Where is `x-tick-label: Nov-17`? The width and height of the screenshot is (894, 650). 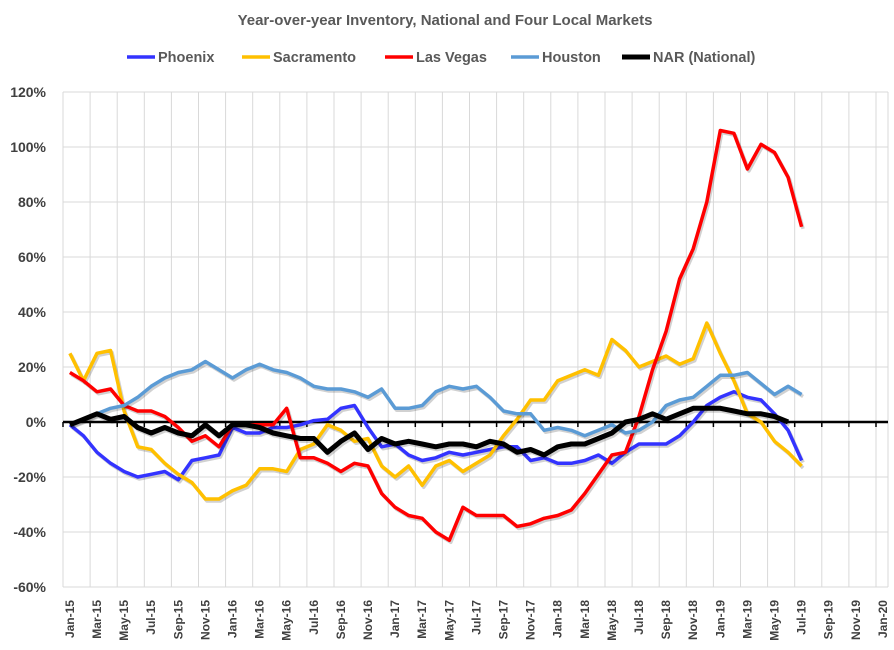 x-tick-label: Nov-17 is located at coordinates (531, 620).